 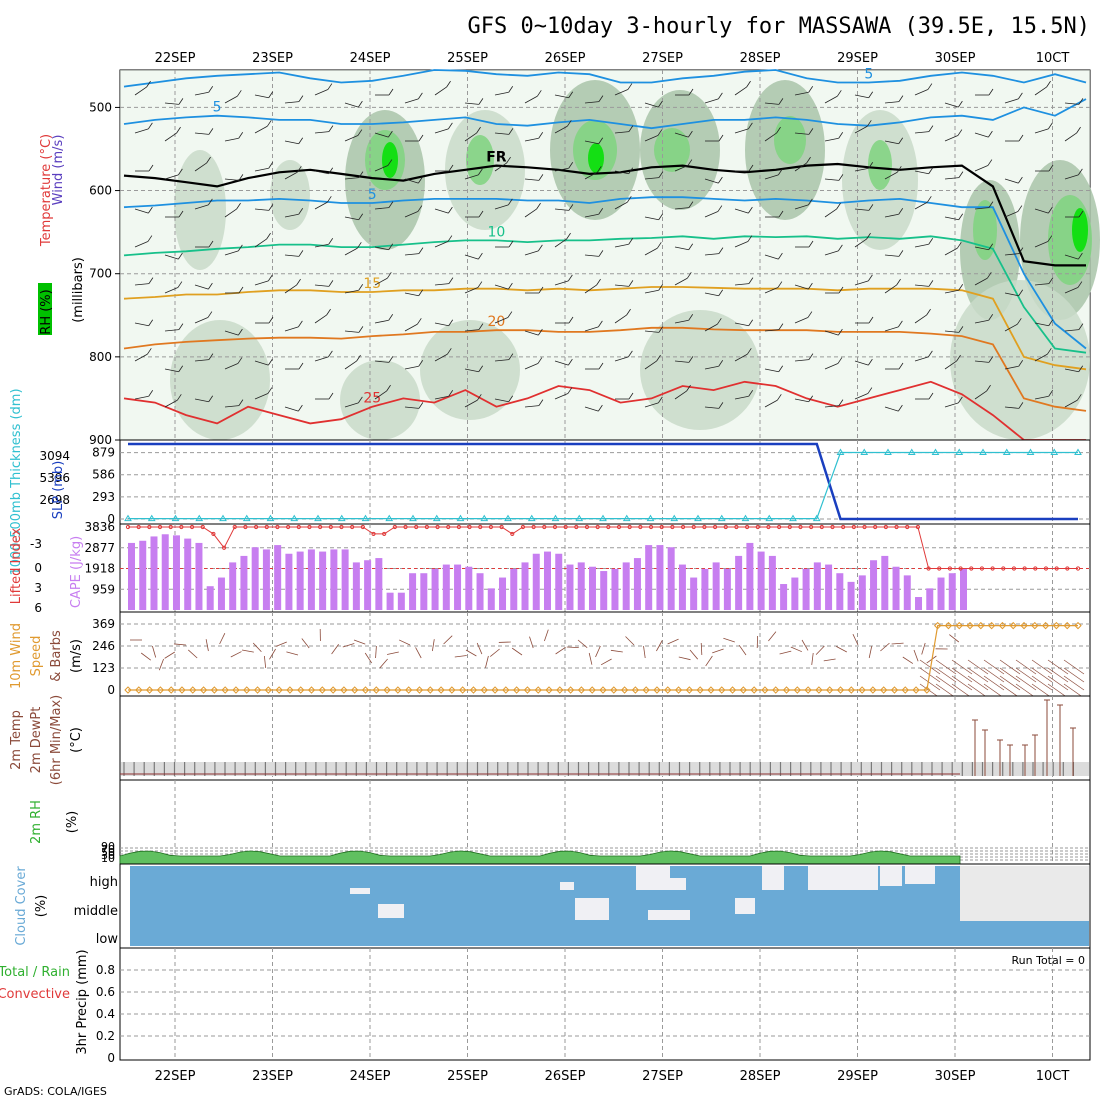 I want to click on li-tick-label: -3, so click(x=36, y=544).